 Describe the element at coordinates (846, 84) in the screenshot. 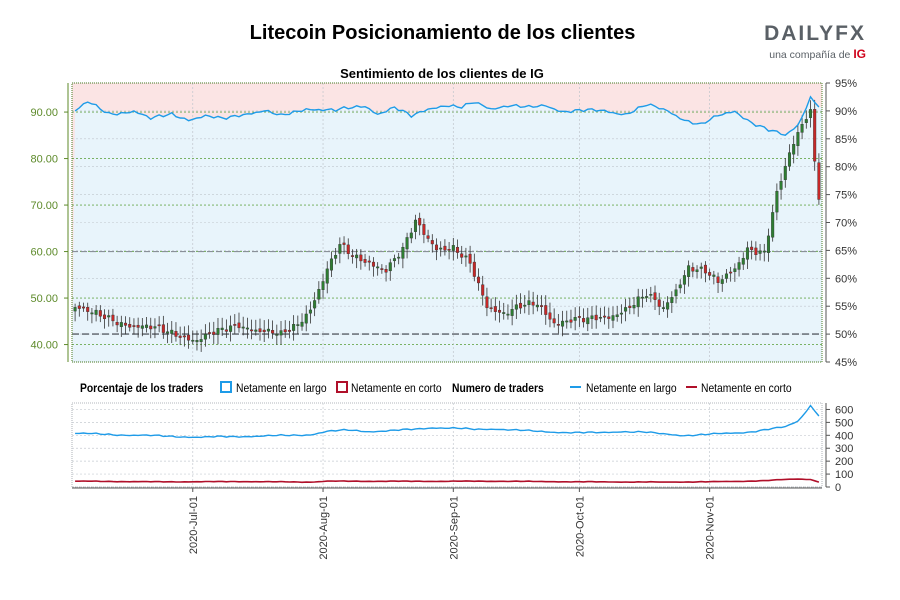

I see `right-axis-label: 95%` at that location.